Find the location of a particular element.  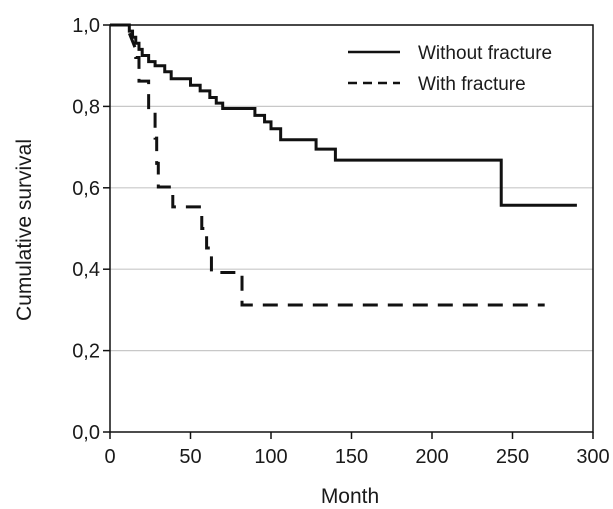

y-tick-label-0: 0,0 is located at coordinates (86, 433).